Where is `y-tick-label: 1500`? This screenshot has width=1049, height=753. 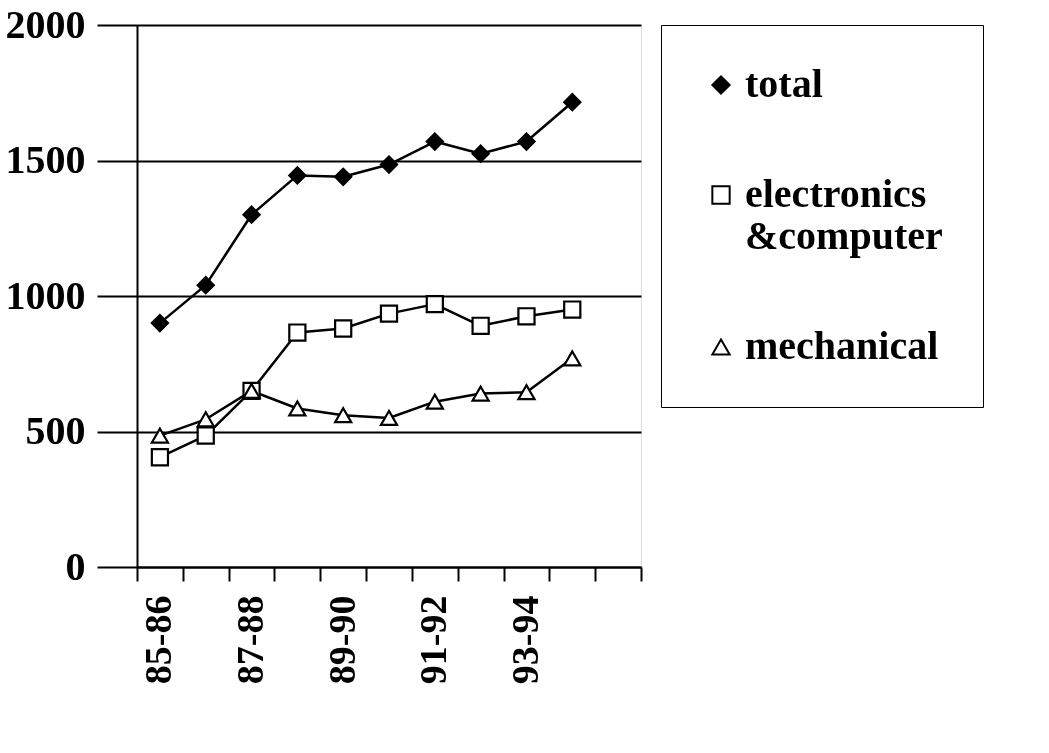
y-tick-label: 1500 is located at coordinates (45, 159).